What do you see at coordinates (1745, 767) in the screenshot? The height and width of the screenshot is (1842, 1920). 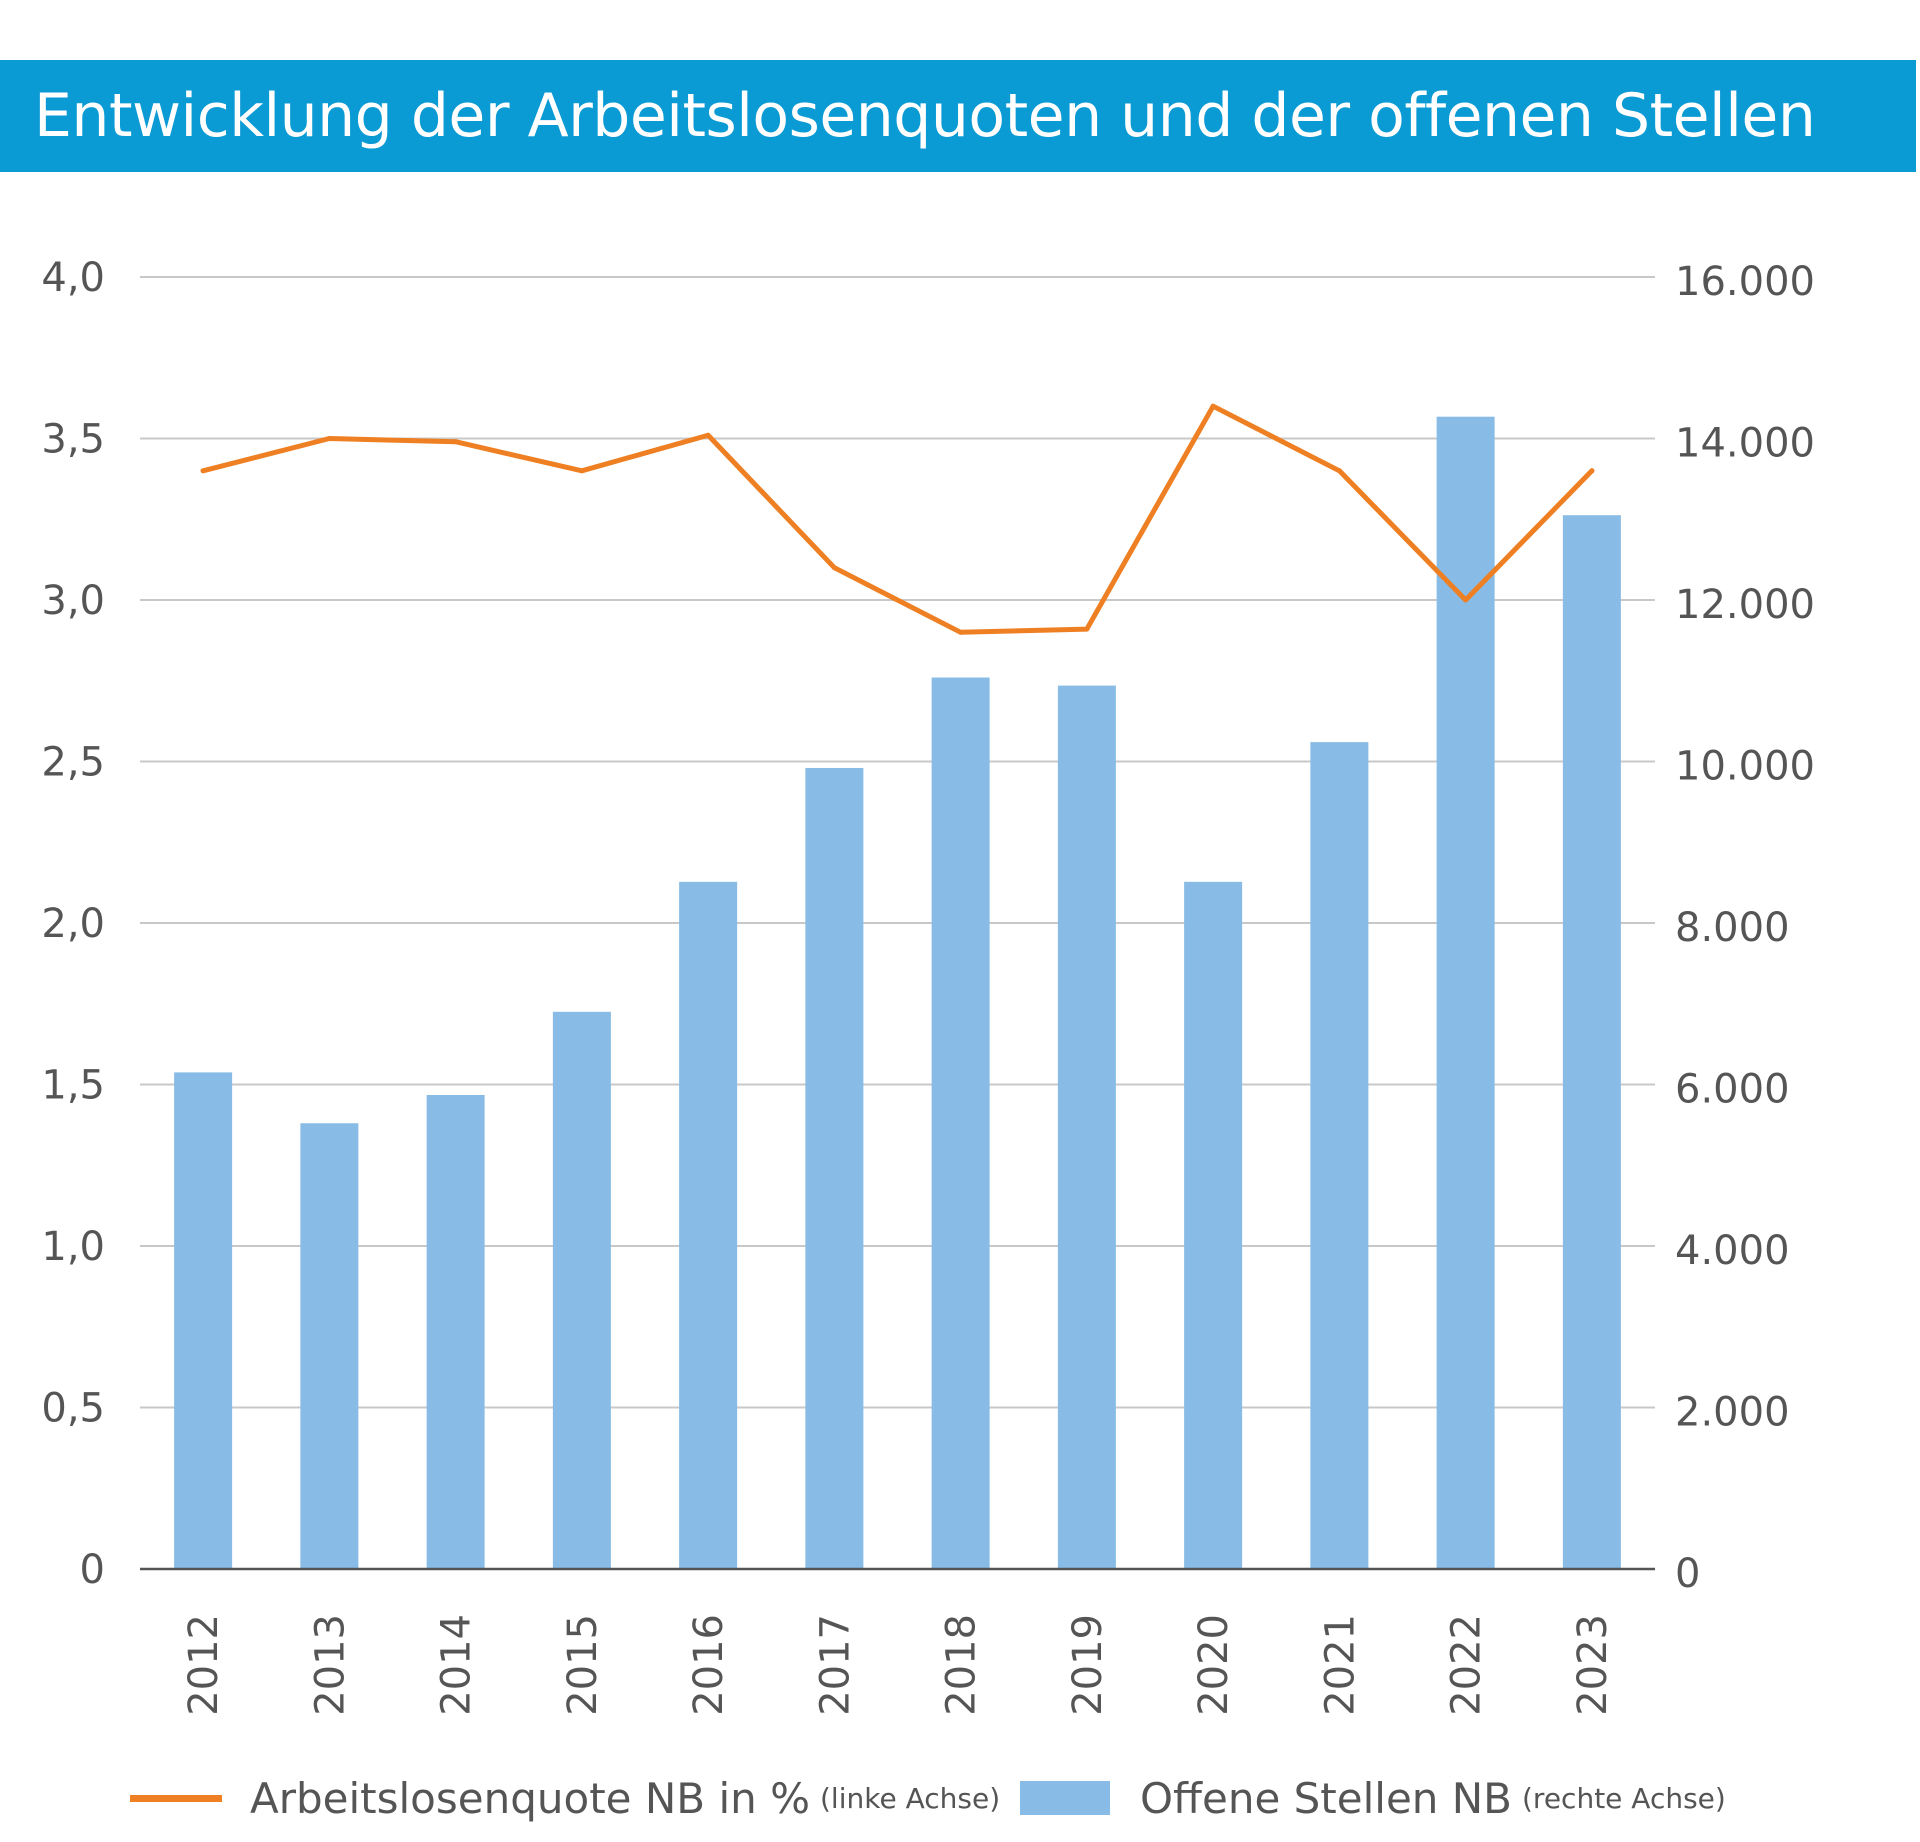 I see `right-tick-label: 10.000` at bounding box center [1745, 767].